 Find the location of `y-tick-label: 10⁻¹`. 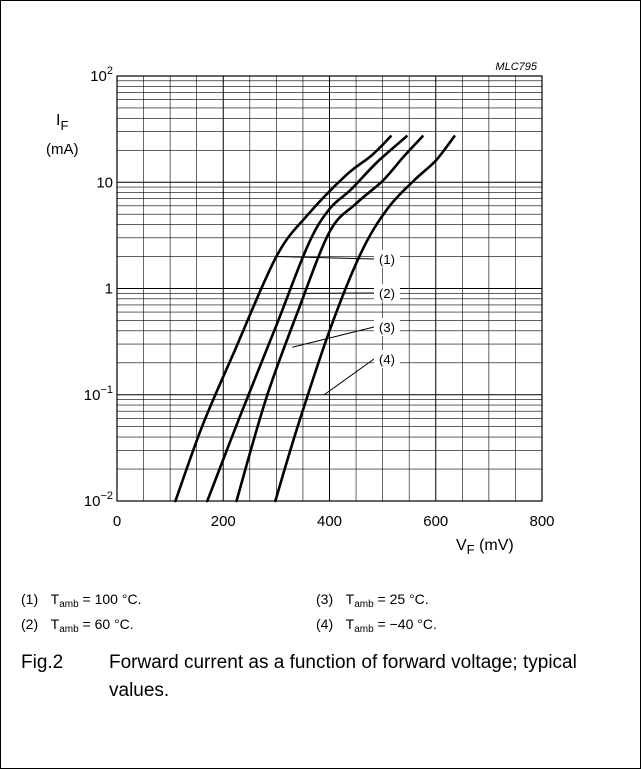

y-tick-label: 10⁻¹ is located at coordinates (98, 394).